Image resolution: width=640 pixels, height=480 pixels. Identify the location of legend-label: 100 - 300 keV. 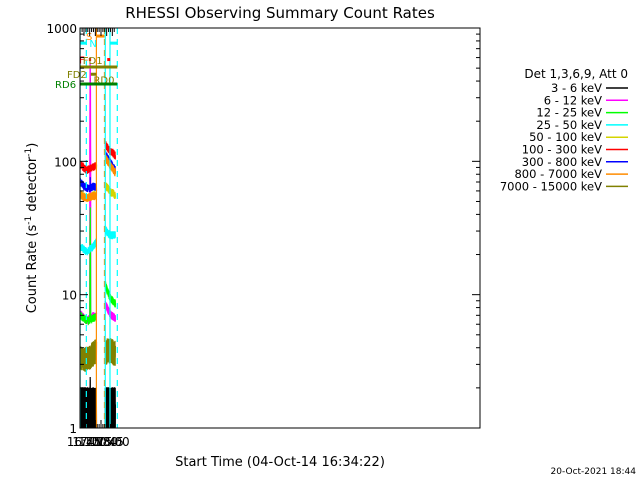
(562, 150).